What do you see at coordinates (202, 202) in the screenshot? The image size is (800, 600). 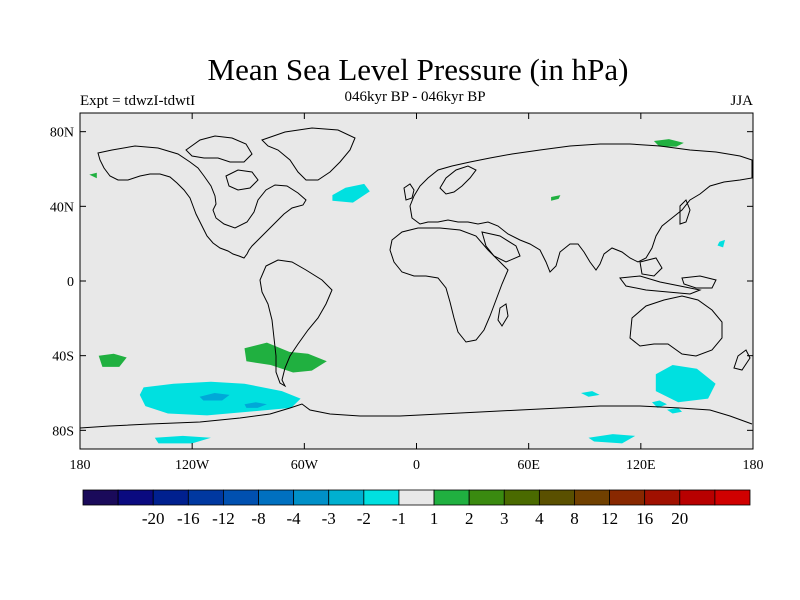 I see `north-america-coastline` at bounding box center [202, 202].